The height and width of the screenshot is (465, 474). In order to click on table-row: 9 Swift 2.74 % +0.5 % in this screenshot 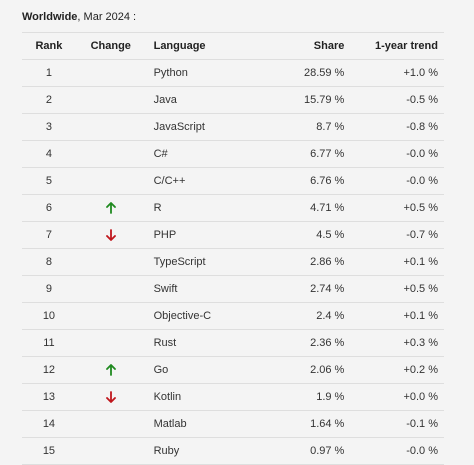, I will do `click(233, 289)`.